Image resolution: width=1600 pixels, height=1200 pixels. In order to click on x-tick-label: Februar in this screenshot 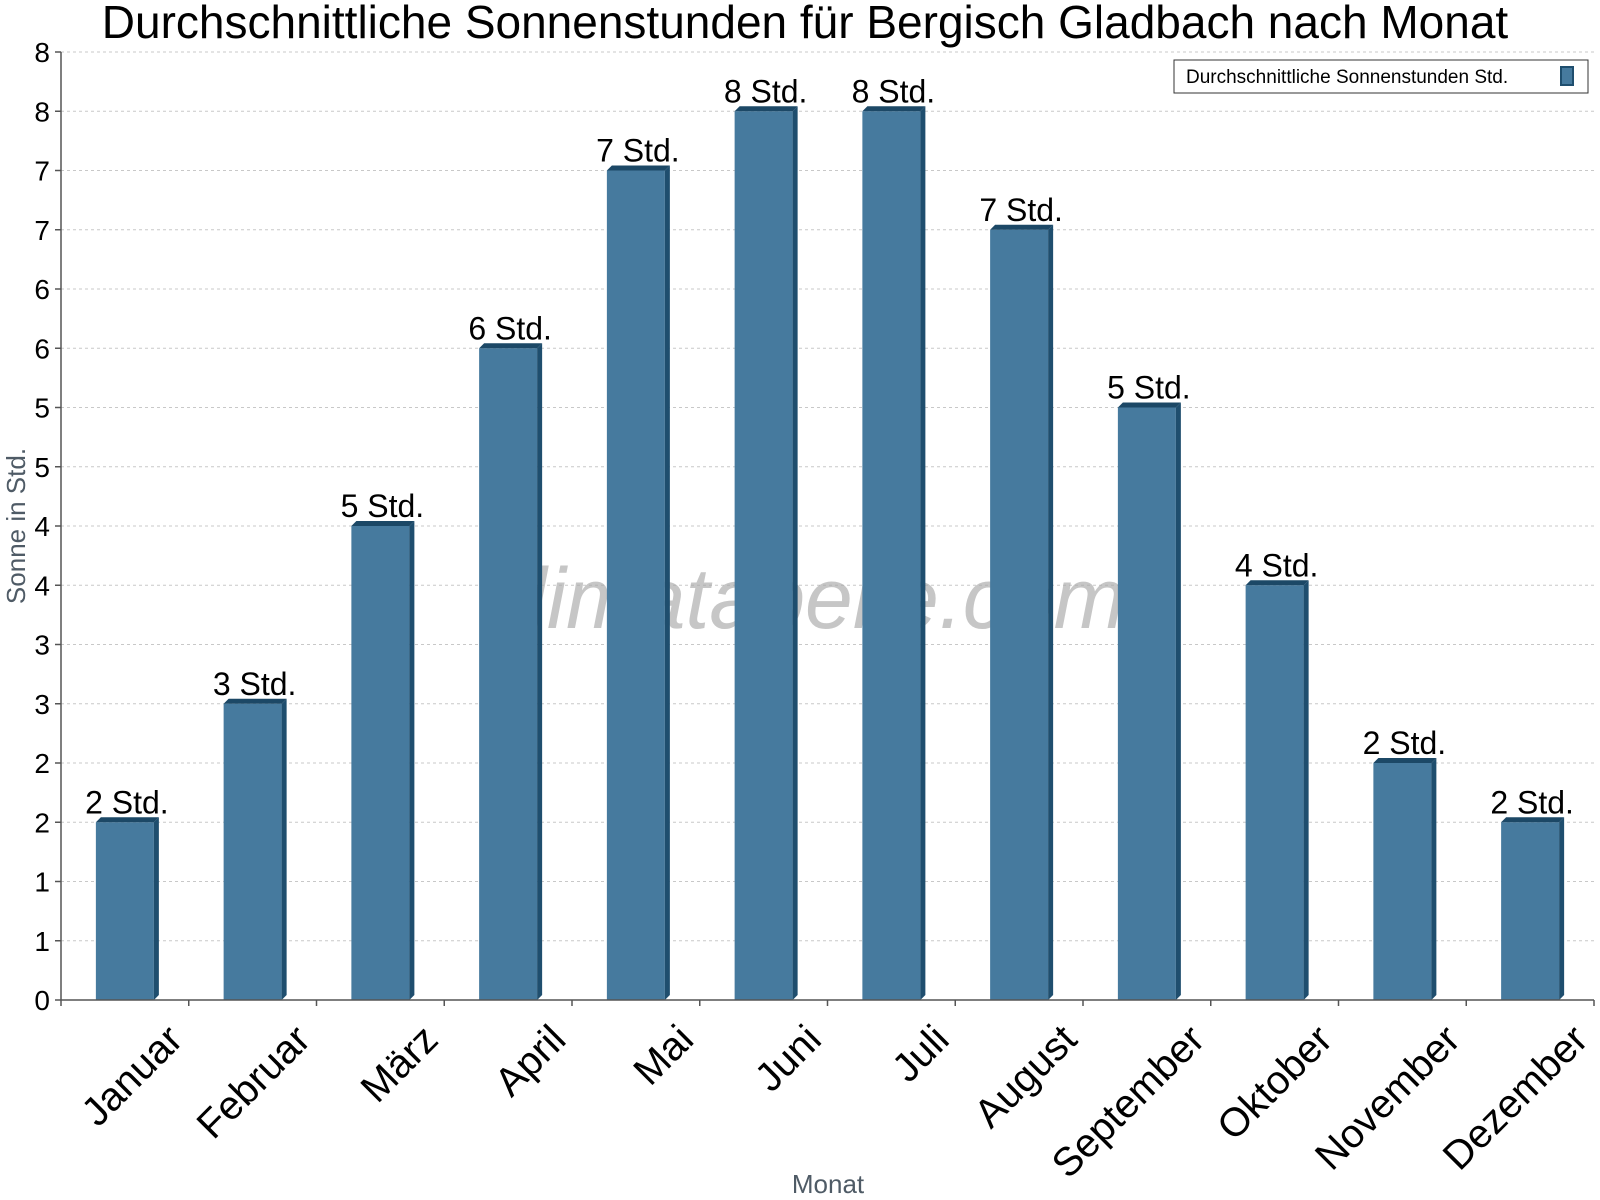, I will do `click(254, 1082)`.